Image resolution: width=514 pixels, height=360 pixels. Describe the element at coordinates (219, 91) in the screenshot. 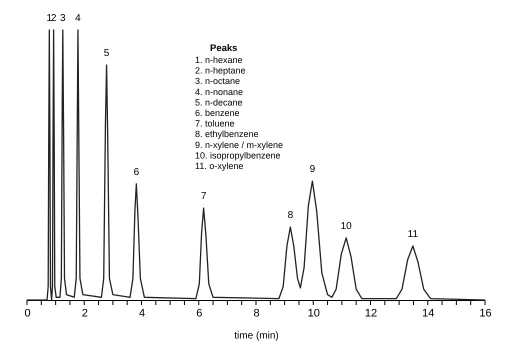

I see `annotation: 4. n-nonane` at that location.